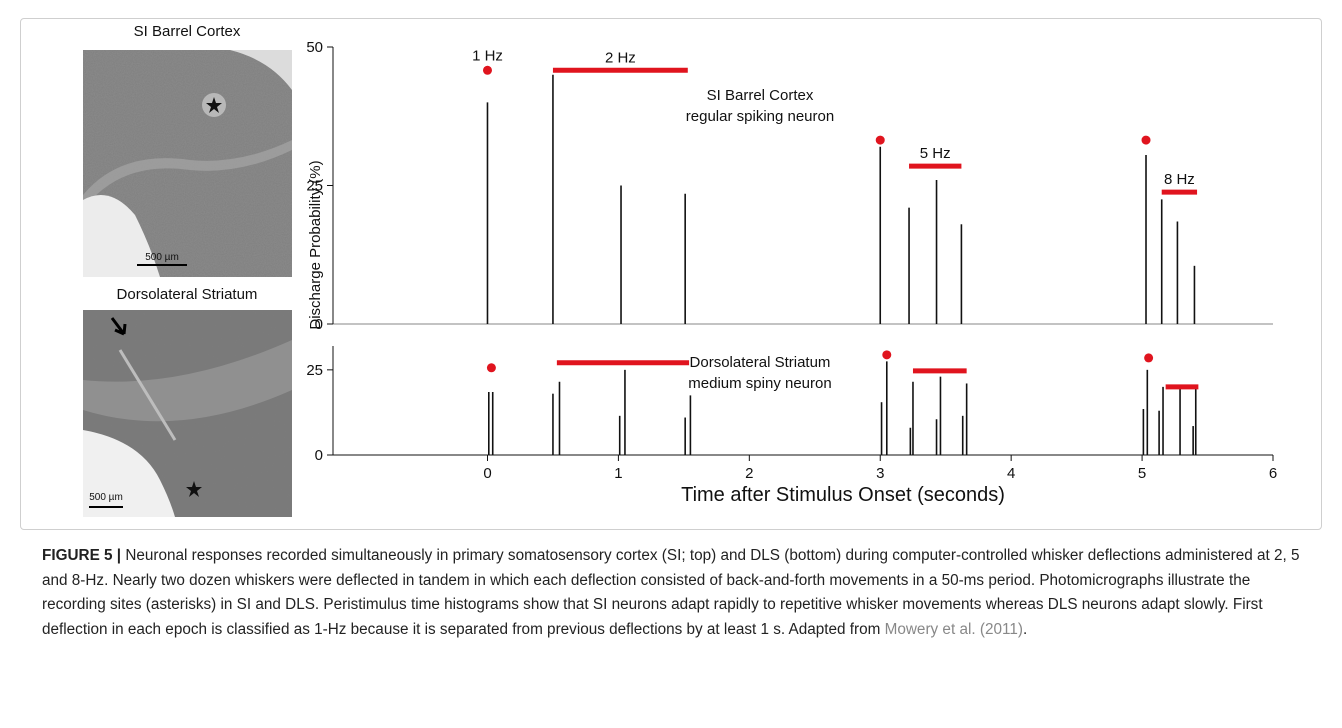  I want to click on photo-top: SI Barrel Cortex 500 µm, so click(187, 150).